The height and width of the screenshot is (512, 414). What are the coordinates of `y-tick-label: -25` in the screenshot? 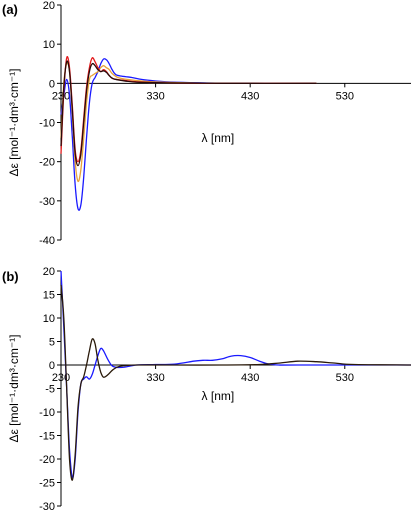 It's located at (47, 484).